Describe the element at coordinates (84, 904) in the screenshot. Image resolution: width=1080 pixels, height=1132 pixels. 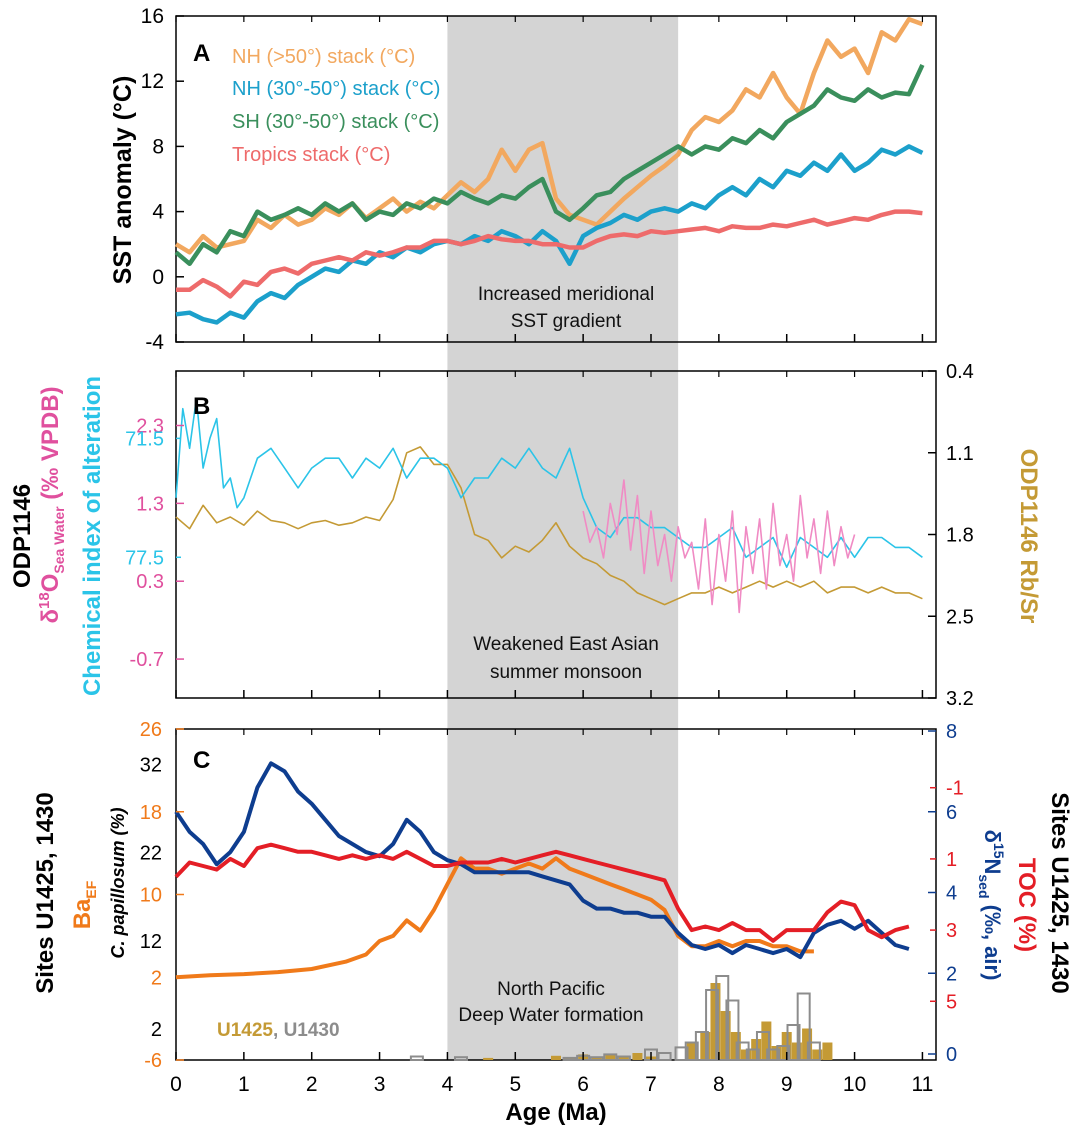
I see `panel-c-ba-label: BaEF` at that location.